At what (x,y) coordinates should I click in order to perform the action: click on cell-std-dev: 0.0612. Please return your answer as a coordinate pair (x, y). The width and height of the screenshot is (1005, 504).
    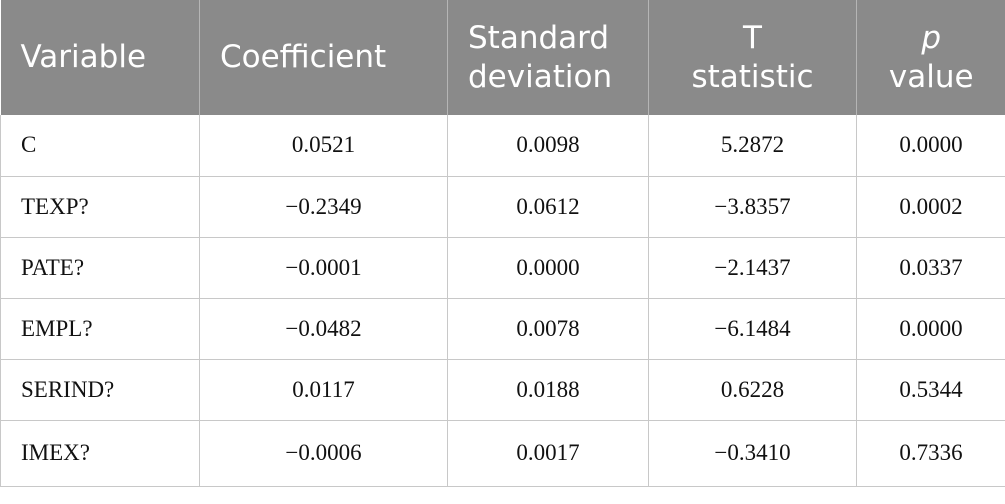
    Looking at the image, I should click on (548, 207).